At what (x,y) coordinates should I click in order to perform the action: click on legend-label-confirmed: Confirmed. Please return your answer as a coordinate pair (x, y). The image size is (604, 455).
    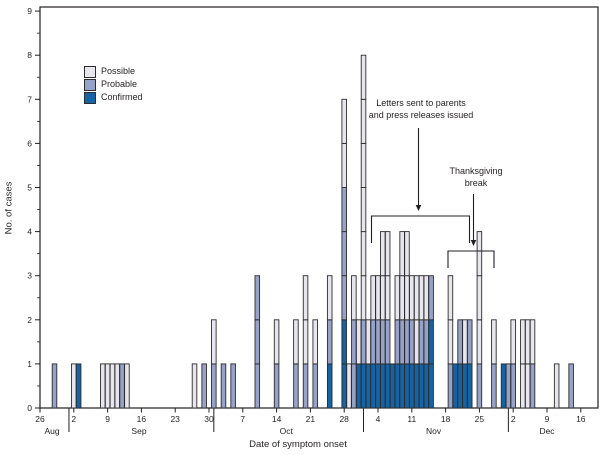
    Looking at the image, I should click on (122, 97).